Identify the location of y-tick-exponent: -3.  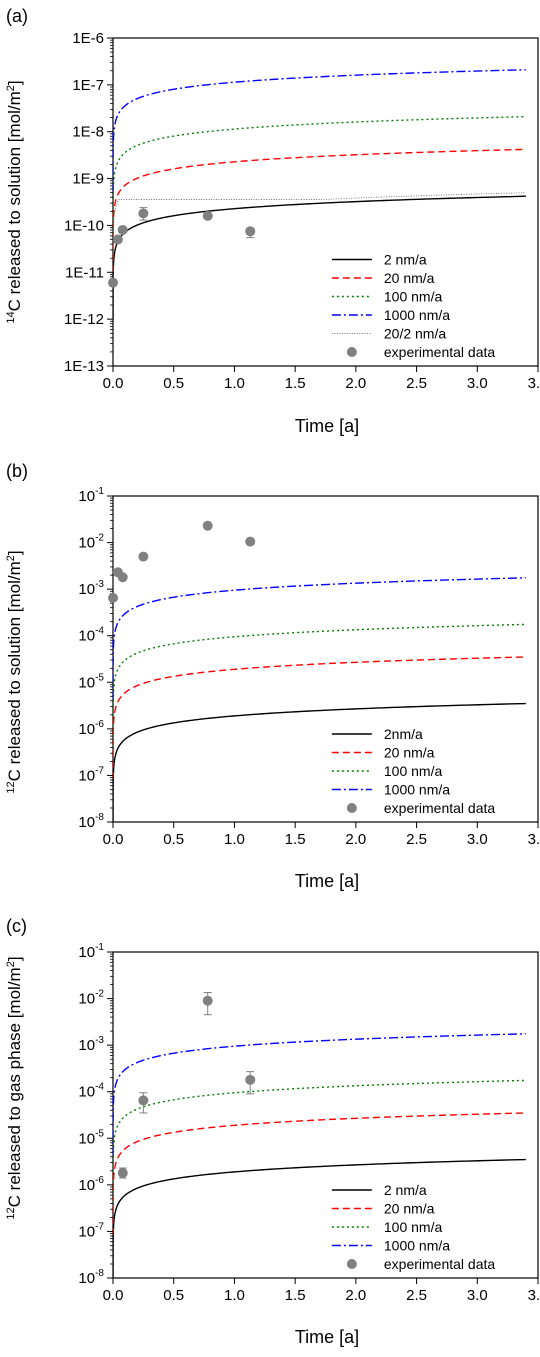
(99, 584).